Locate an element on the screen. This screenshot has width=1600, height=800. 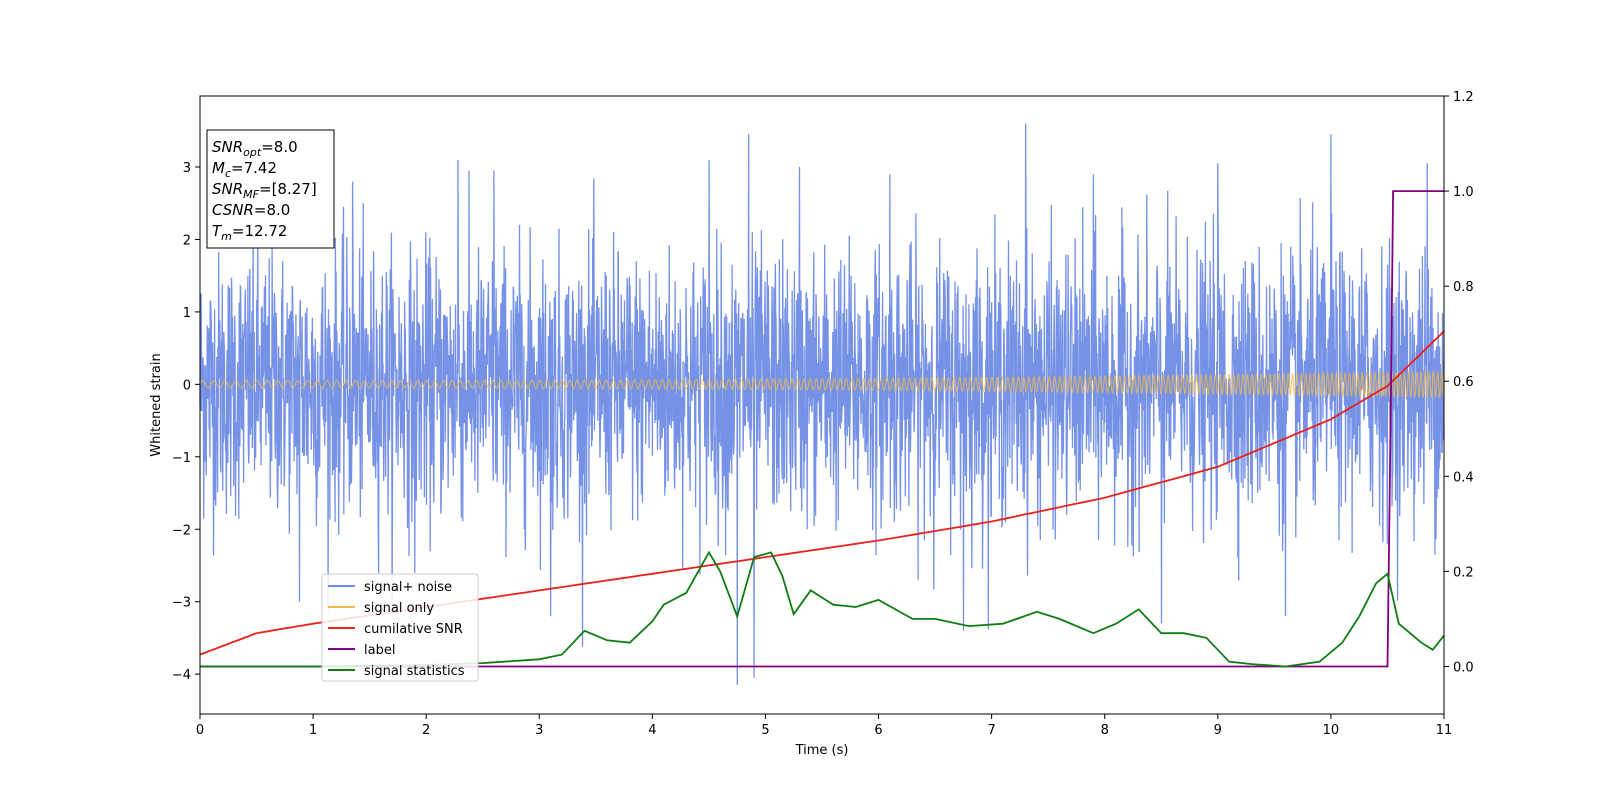
x-tick-label: 11 is located at coordinates (1444, 730).